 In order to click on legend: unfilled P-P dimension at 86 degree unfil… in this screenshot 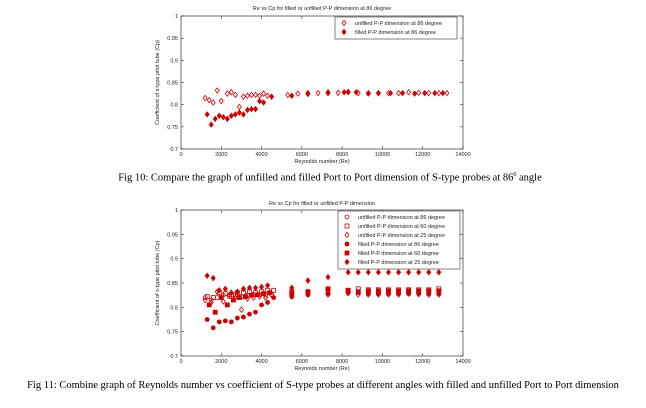, I will do `click(399, 240)`.